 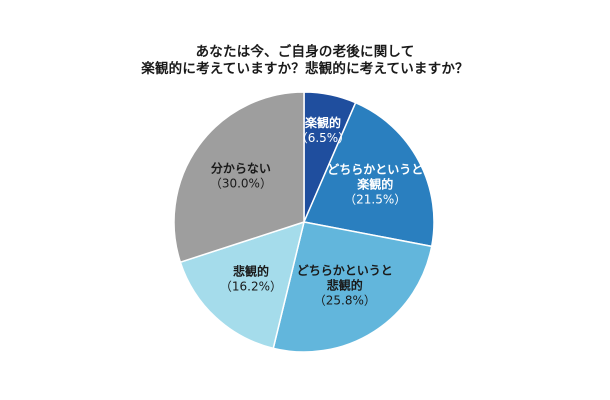 What do you see at coordinates (241, 168) in the screenshot?
I see `slice-name-5-line-1: 分からない` at bounding box center [241, 168].